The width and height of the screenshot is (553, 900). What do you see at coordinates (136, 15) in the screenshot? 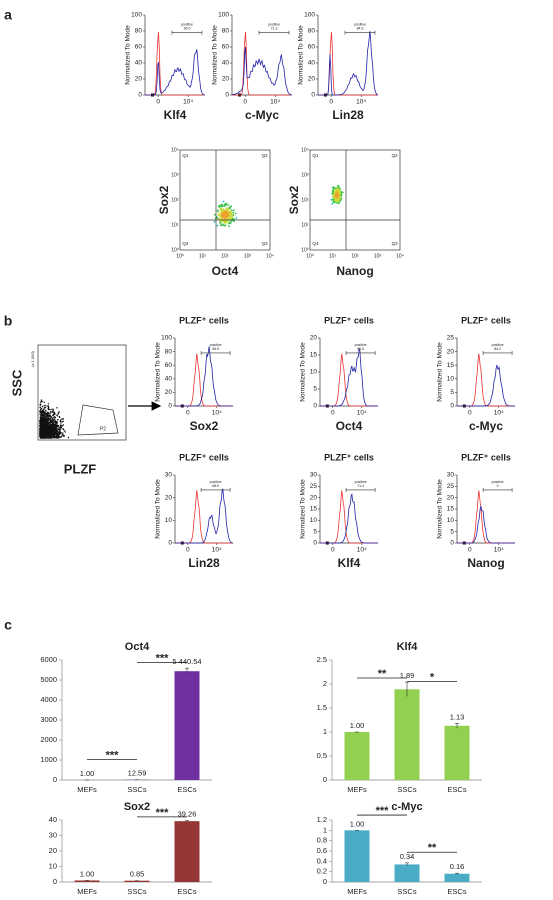
I see `y-tick-label: 100` at bounding box center [136, 15].